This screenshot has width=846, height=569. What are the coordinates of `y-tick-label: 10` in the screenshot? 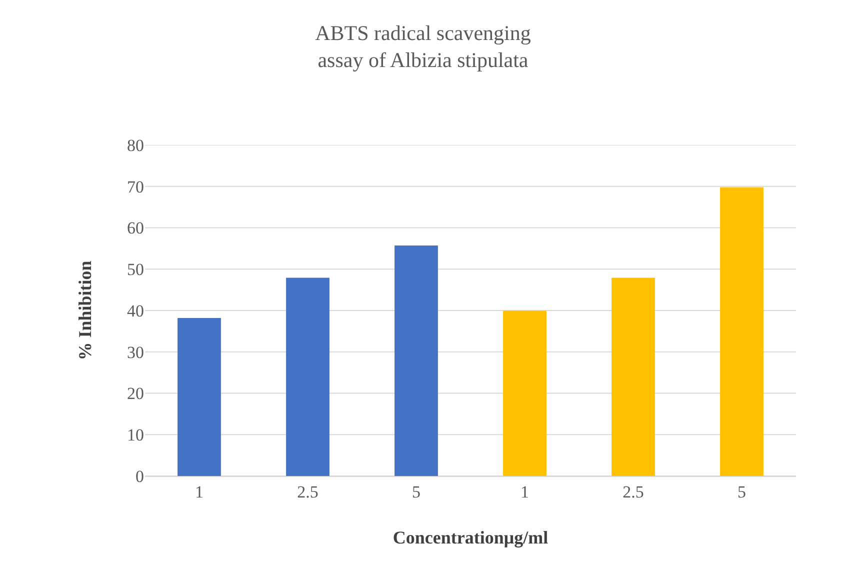 It's located at (135, 435).